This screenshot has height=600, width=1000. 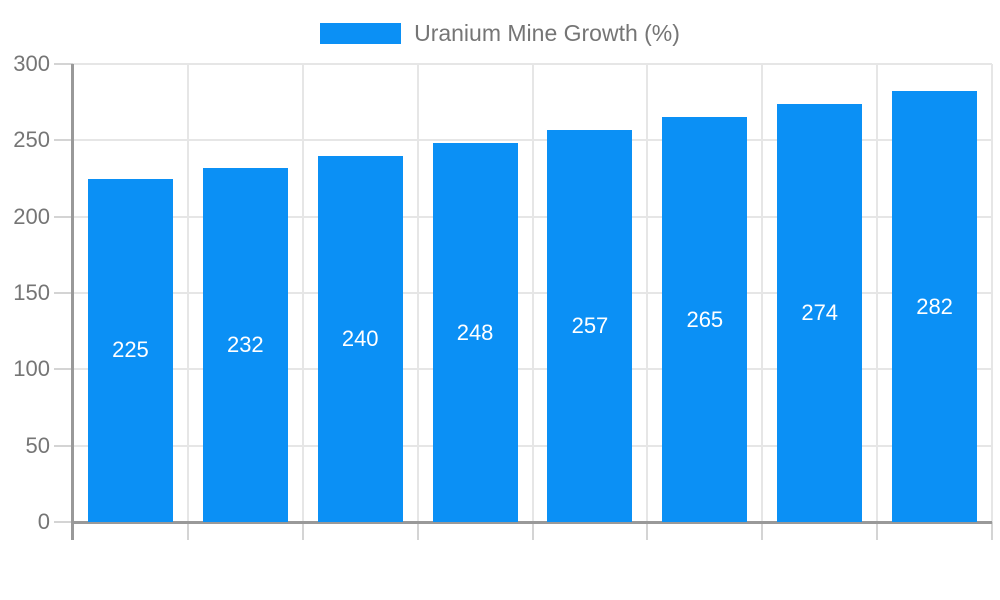 I want to click on bar-value-label: 274, so click(x=820, y=312).